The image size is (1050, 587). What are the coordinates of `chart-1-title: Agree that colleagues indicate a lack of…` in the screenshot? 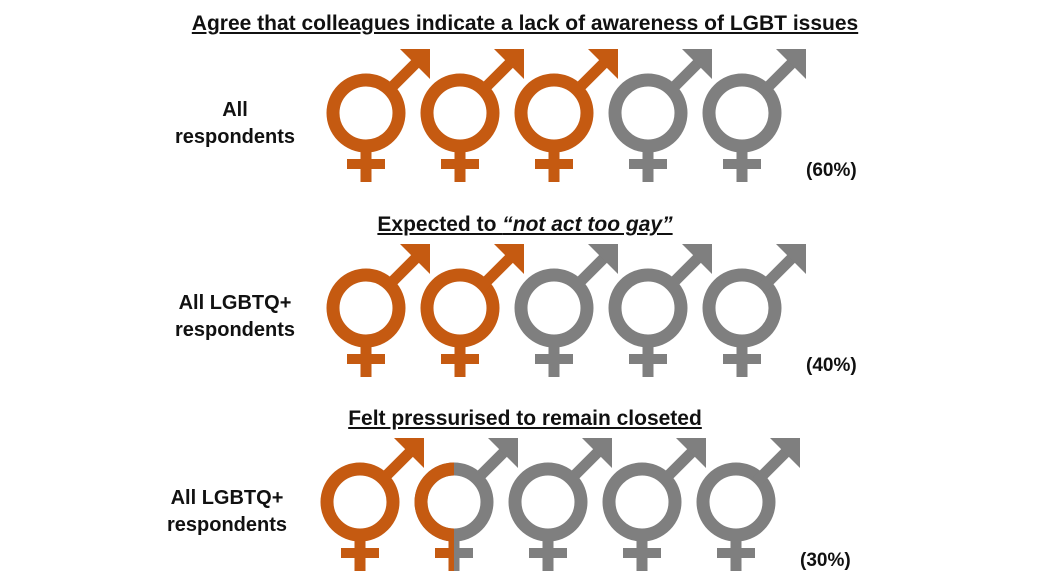 It's located at (525, 23).